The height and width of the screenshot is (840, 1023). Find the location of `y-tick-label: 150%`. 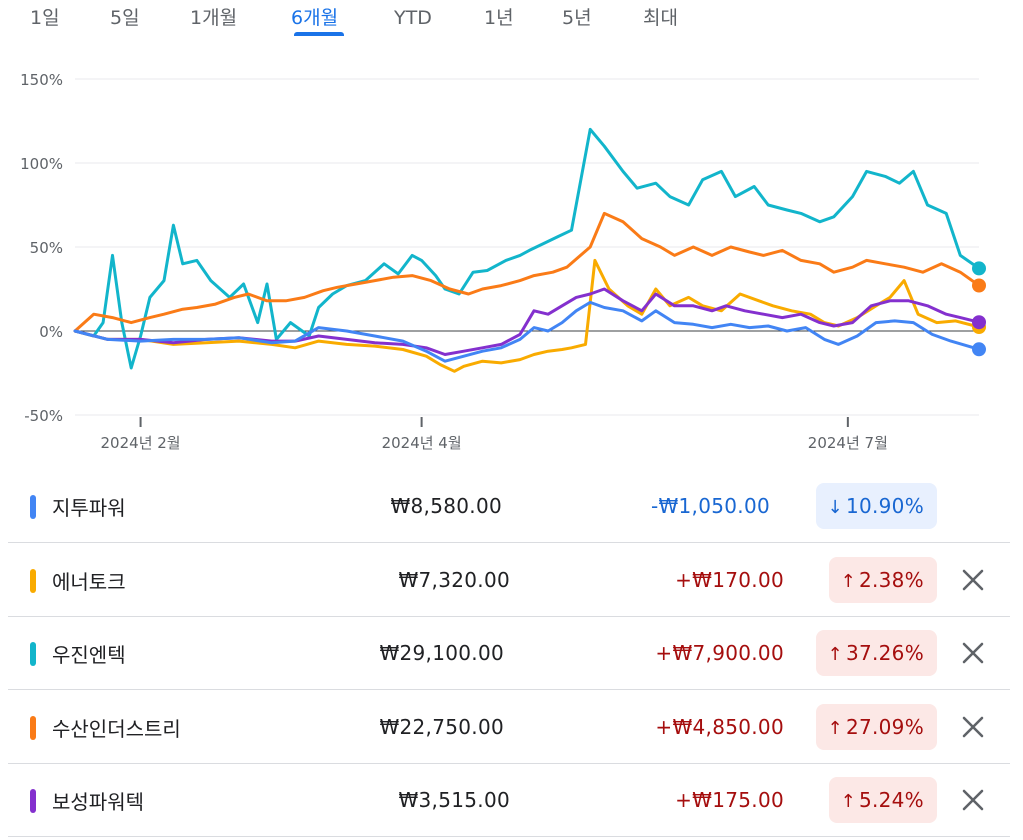

y-tick-label: 150% is located at coordinates (41, 80).